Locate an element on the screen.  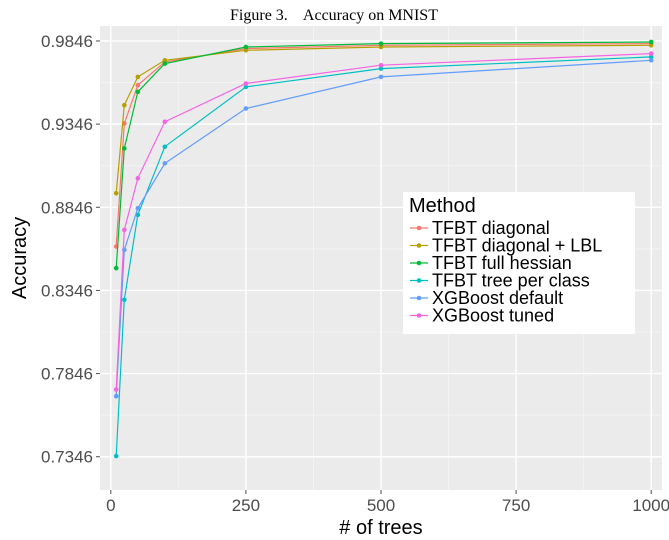
y-tick-label: 0.8346 is located at coordinates (67, 290).